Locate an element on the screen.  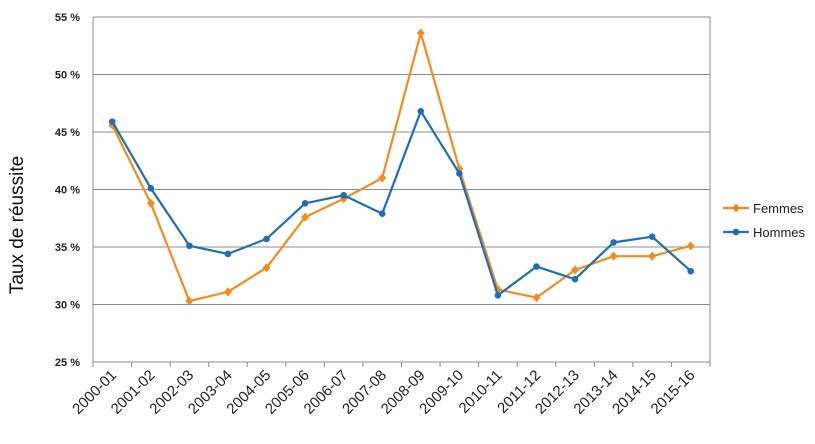
y-tick-label: 35 % is located at coordinates (67, 248).